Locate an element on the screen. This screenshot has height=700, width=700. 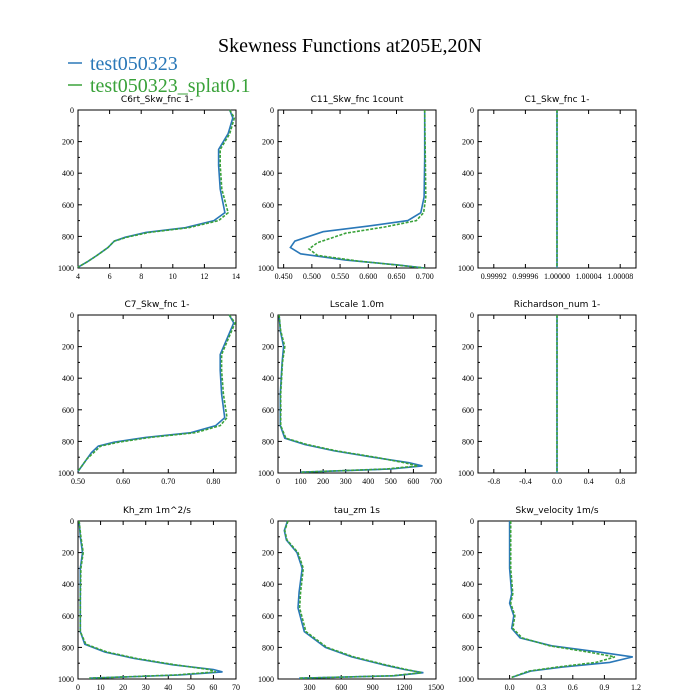
x-tick-label: 0.550 is located at coordinates (340, 276).